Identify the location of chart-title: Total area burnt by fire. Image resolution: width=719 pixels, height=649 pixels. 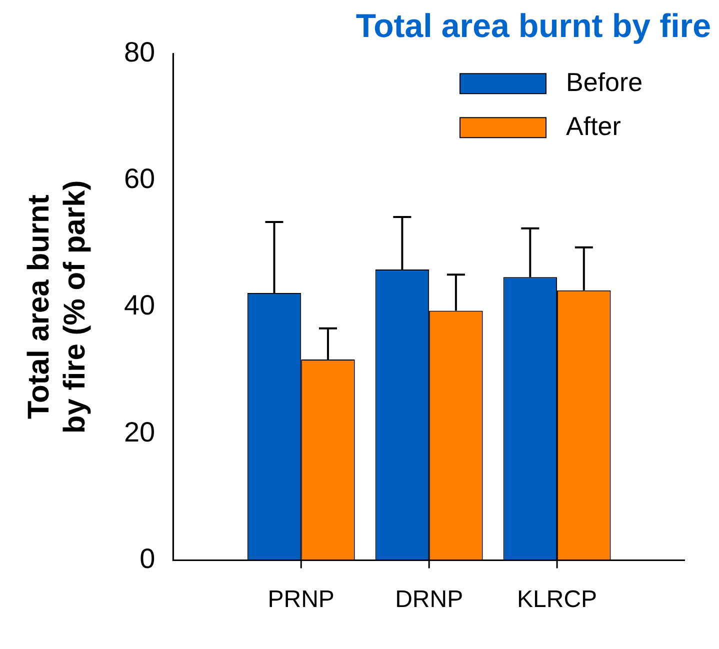
(533, 25).